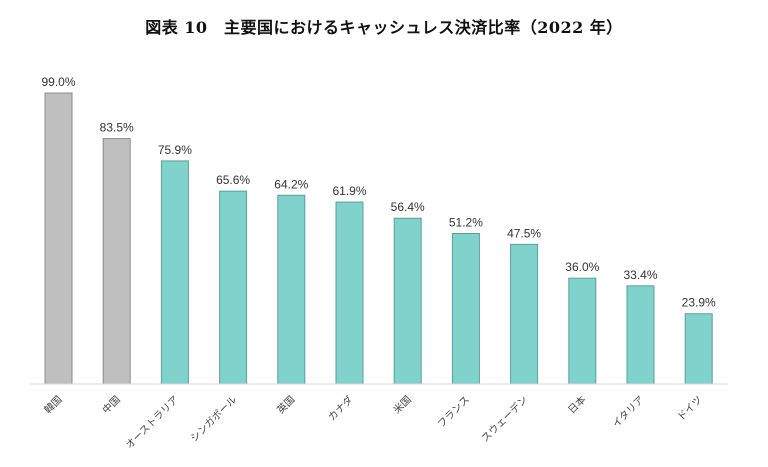  I want to click on data-label-5: 61.9%, so click(349, 191).